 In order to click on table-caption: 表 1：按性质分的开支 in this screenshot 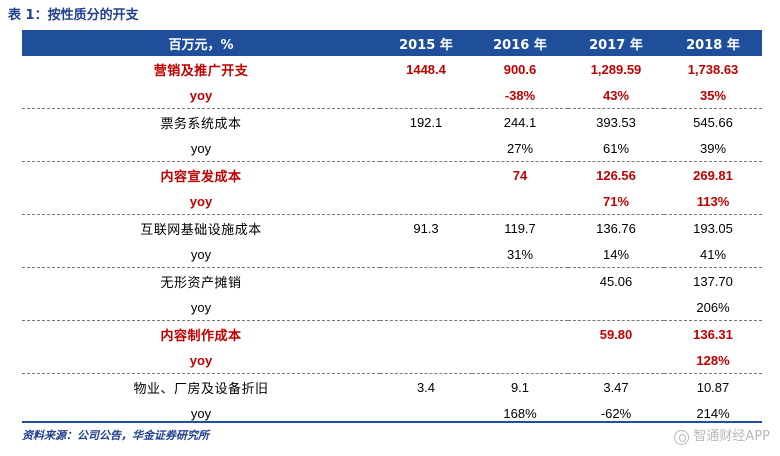, I will do `click(73, 15)`.